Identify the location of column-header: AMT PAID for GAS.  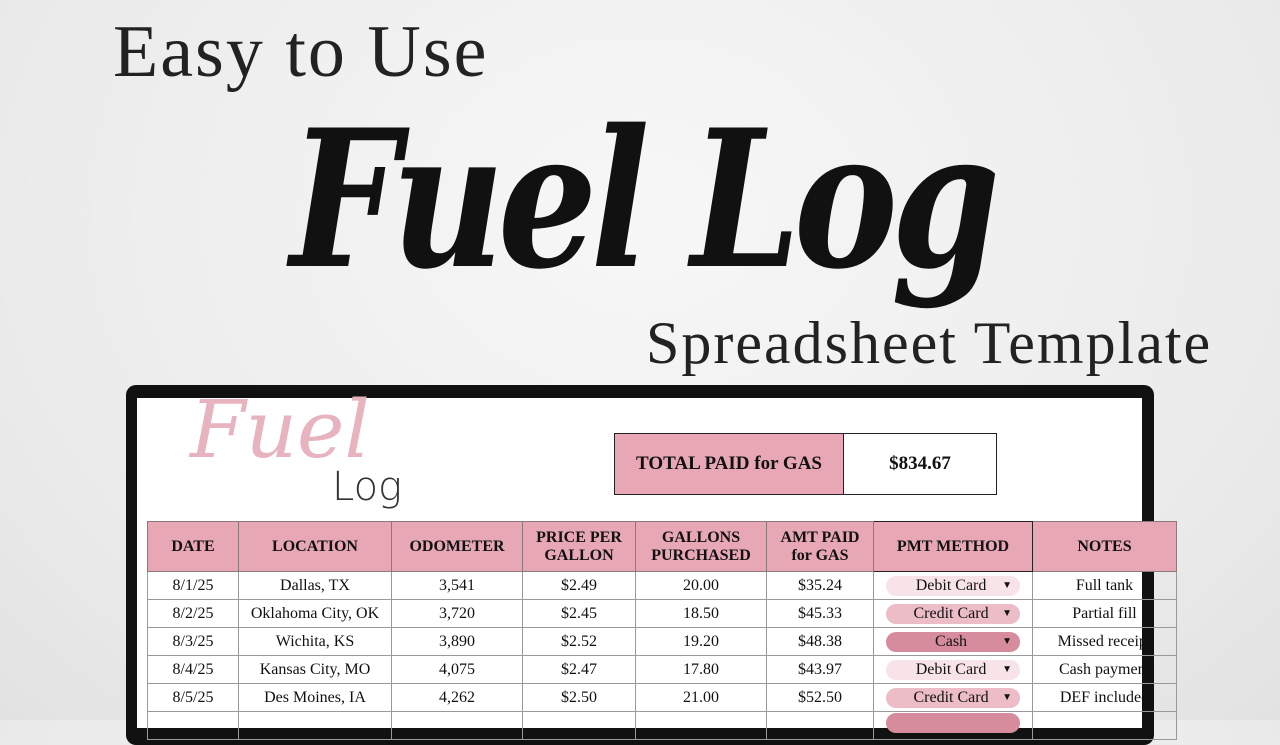
(820, 546).